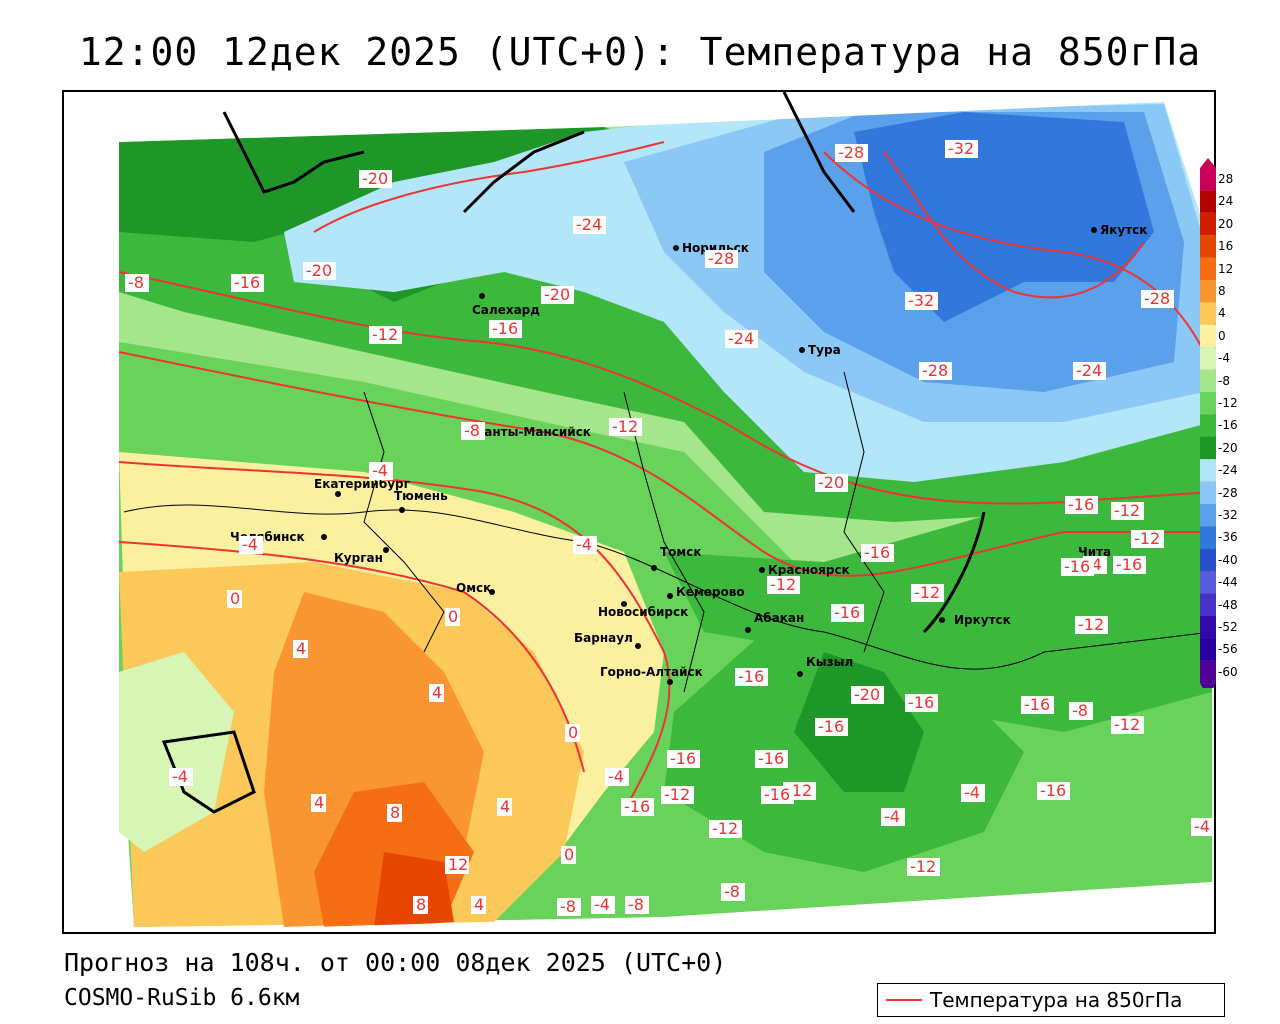  What do you see at coordinates (829, 662) in the screenshot?
I see `city-label: Кызыл` at bounding box center [829, 662].